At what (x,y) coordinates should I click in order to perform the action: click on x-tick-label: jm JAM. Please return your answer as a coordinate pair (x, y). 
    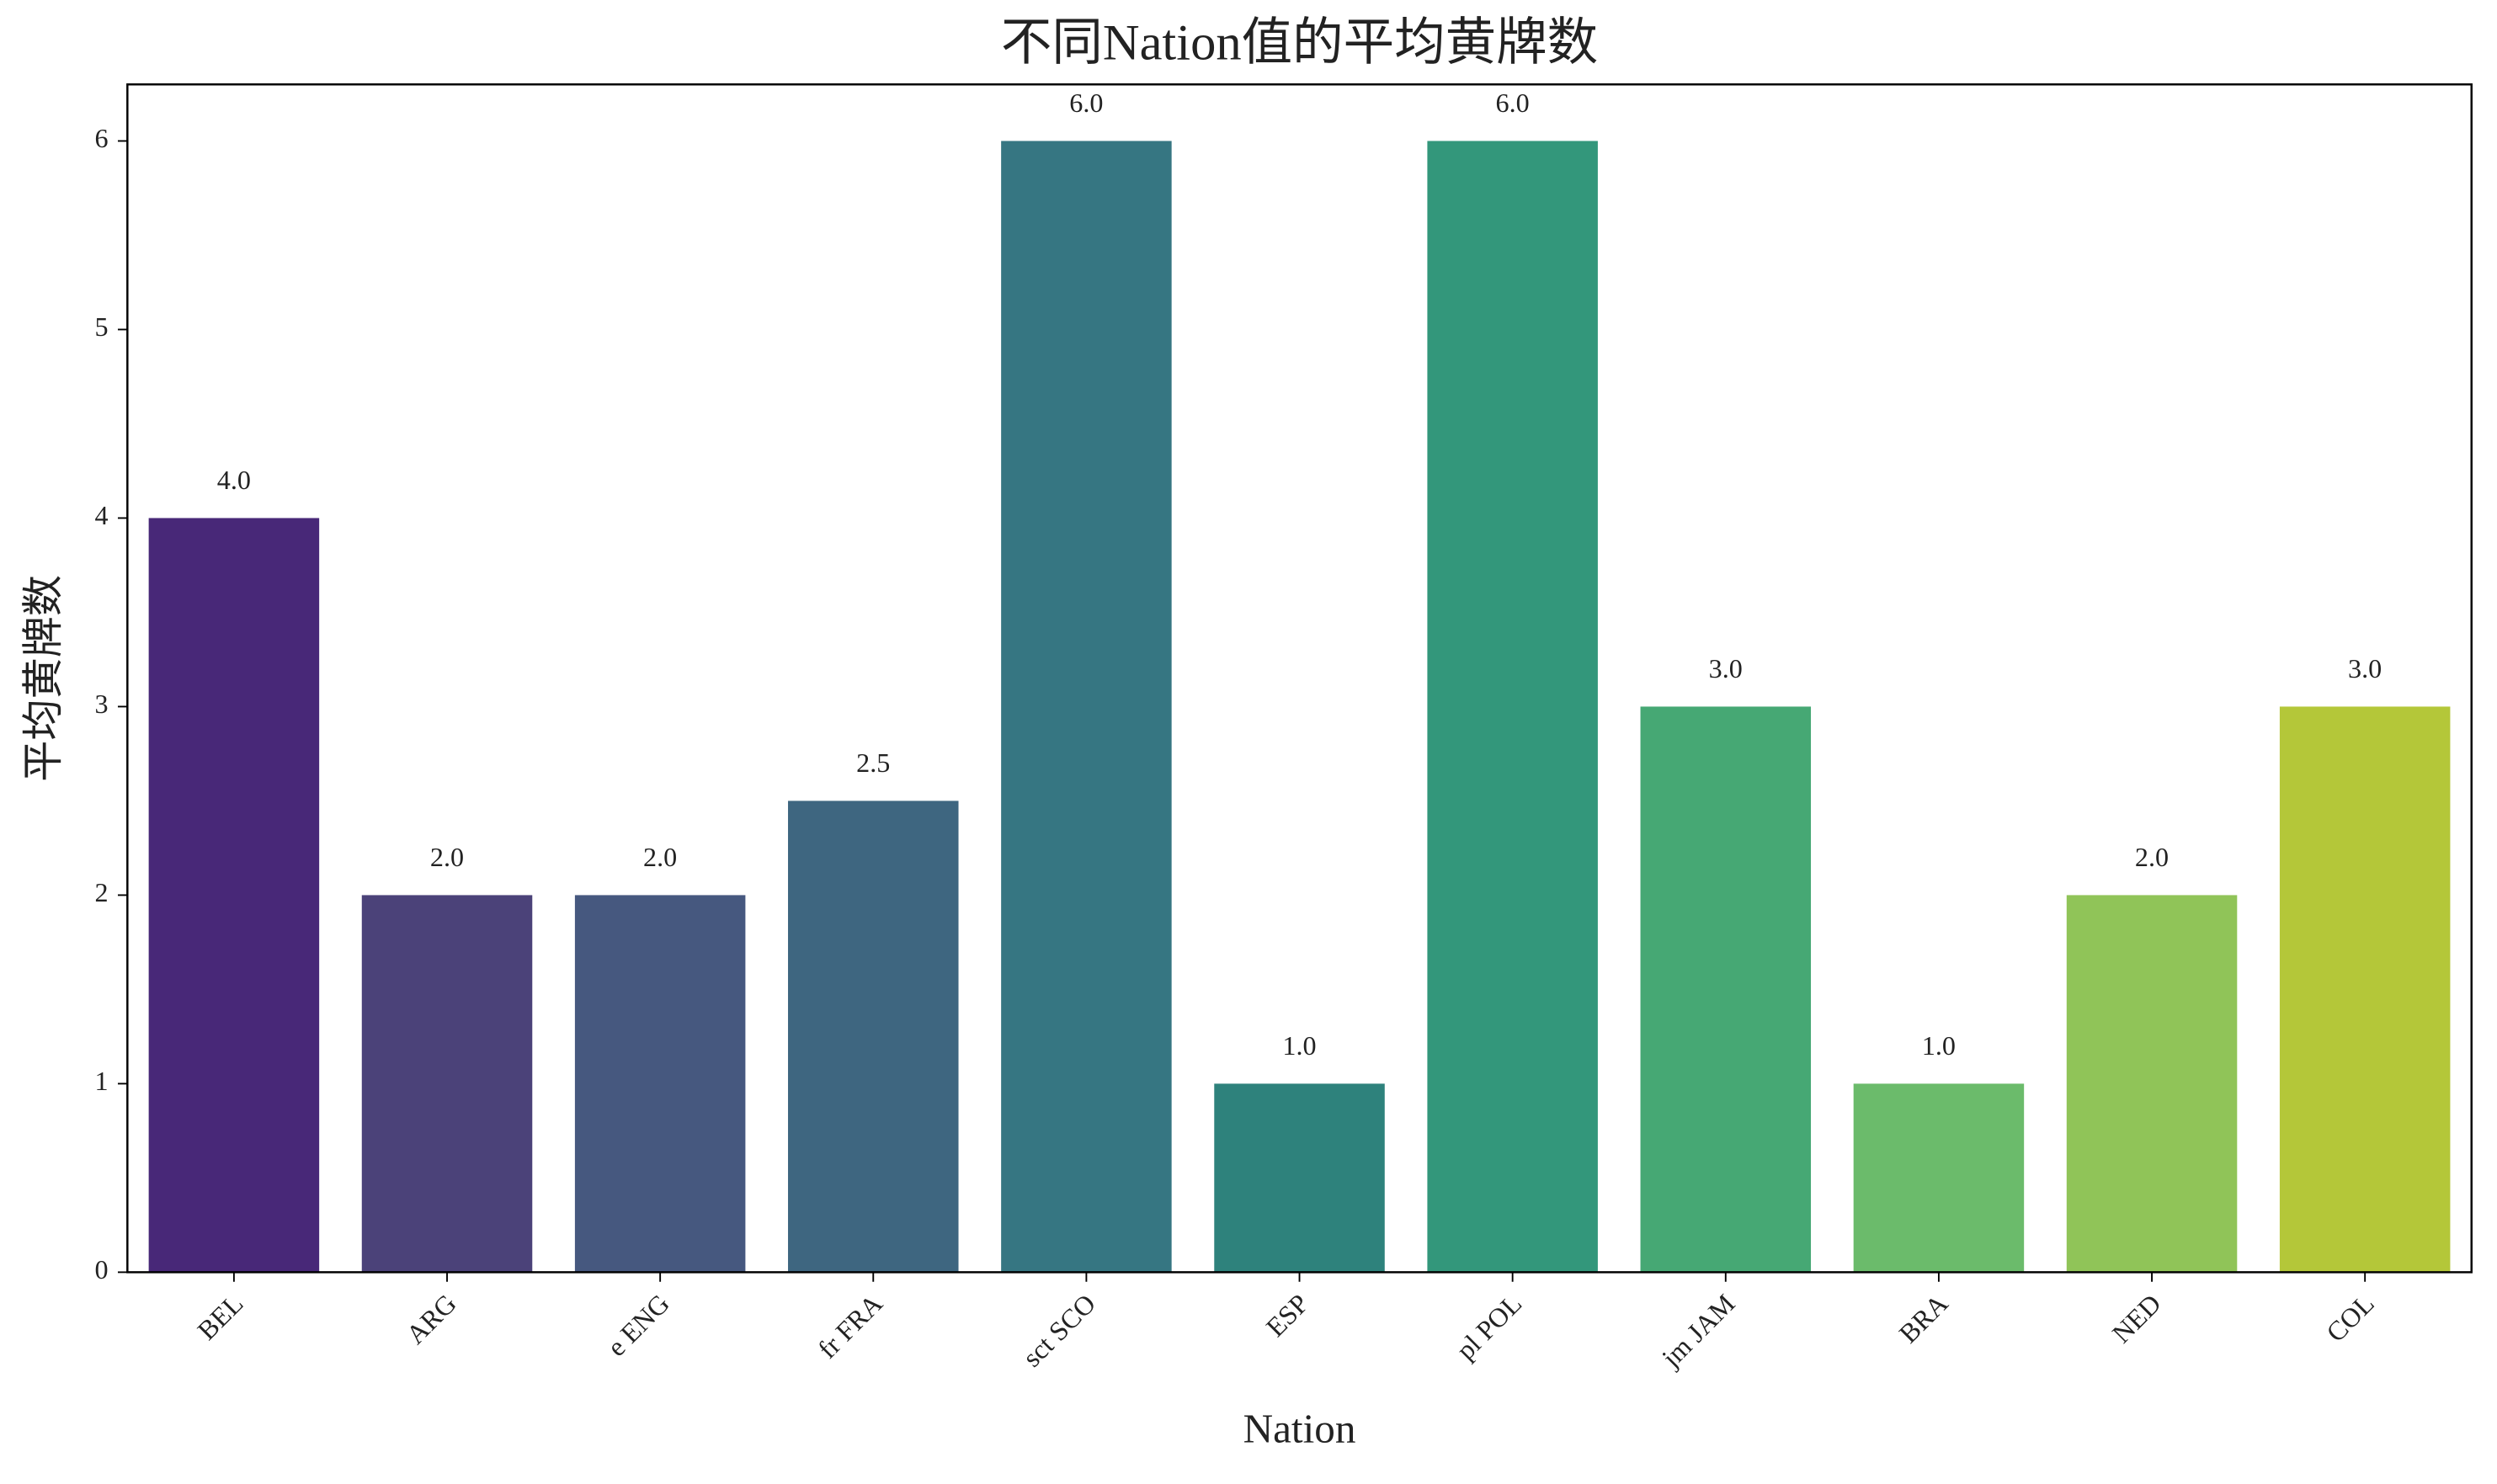
    Looking at the image, I should click on (1697, 1330).